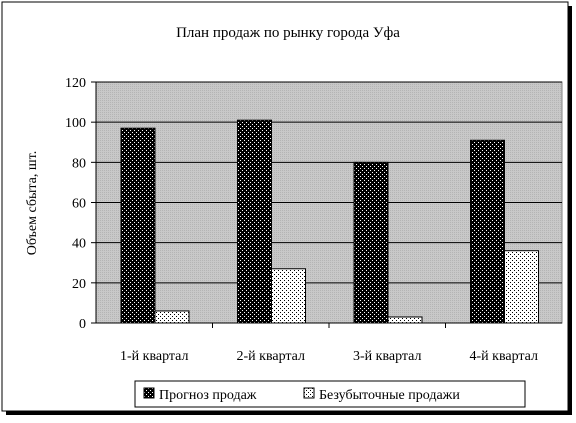 This screenshot has height=423, width=576. I want to click on y-tick-label: 40, so click(79, 244).